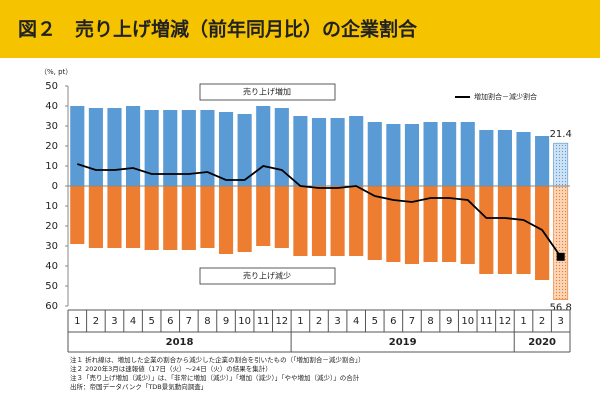 This screenshot has width=600, height=407. I want to click on data-label: 21.4, so click(561, 134).